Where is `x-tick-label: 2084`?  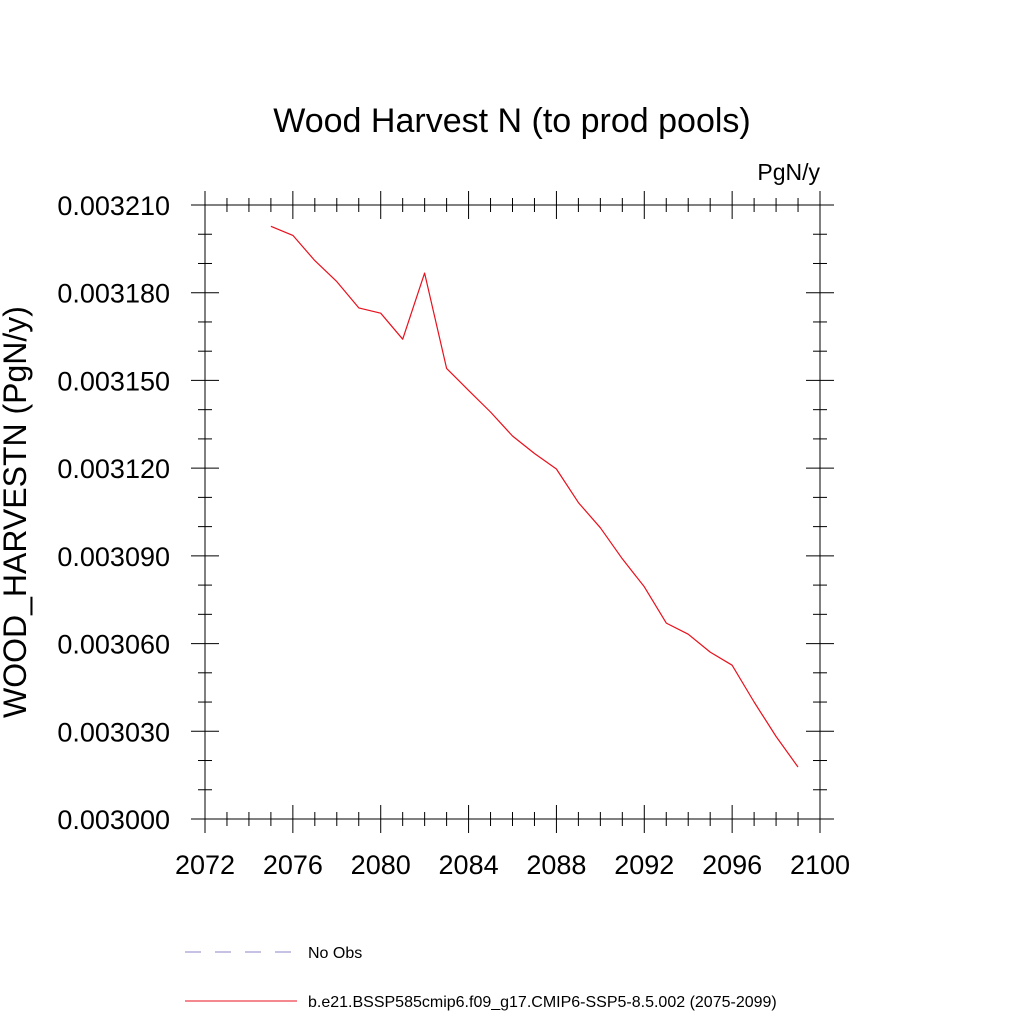
x-tick-label: 2084 is located at coordinates (469, 865).